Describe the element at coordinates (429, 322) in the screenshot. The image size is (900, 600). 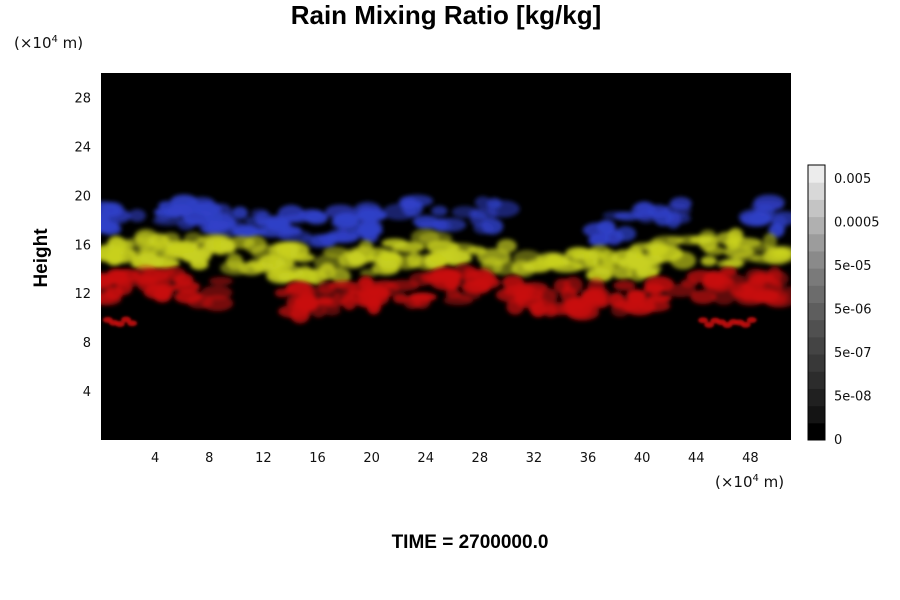
I see `rain-patches-low` at that location.